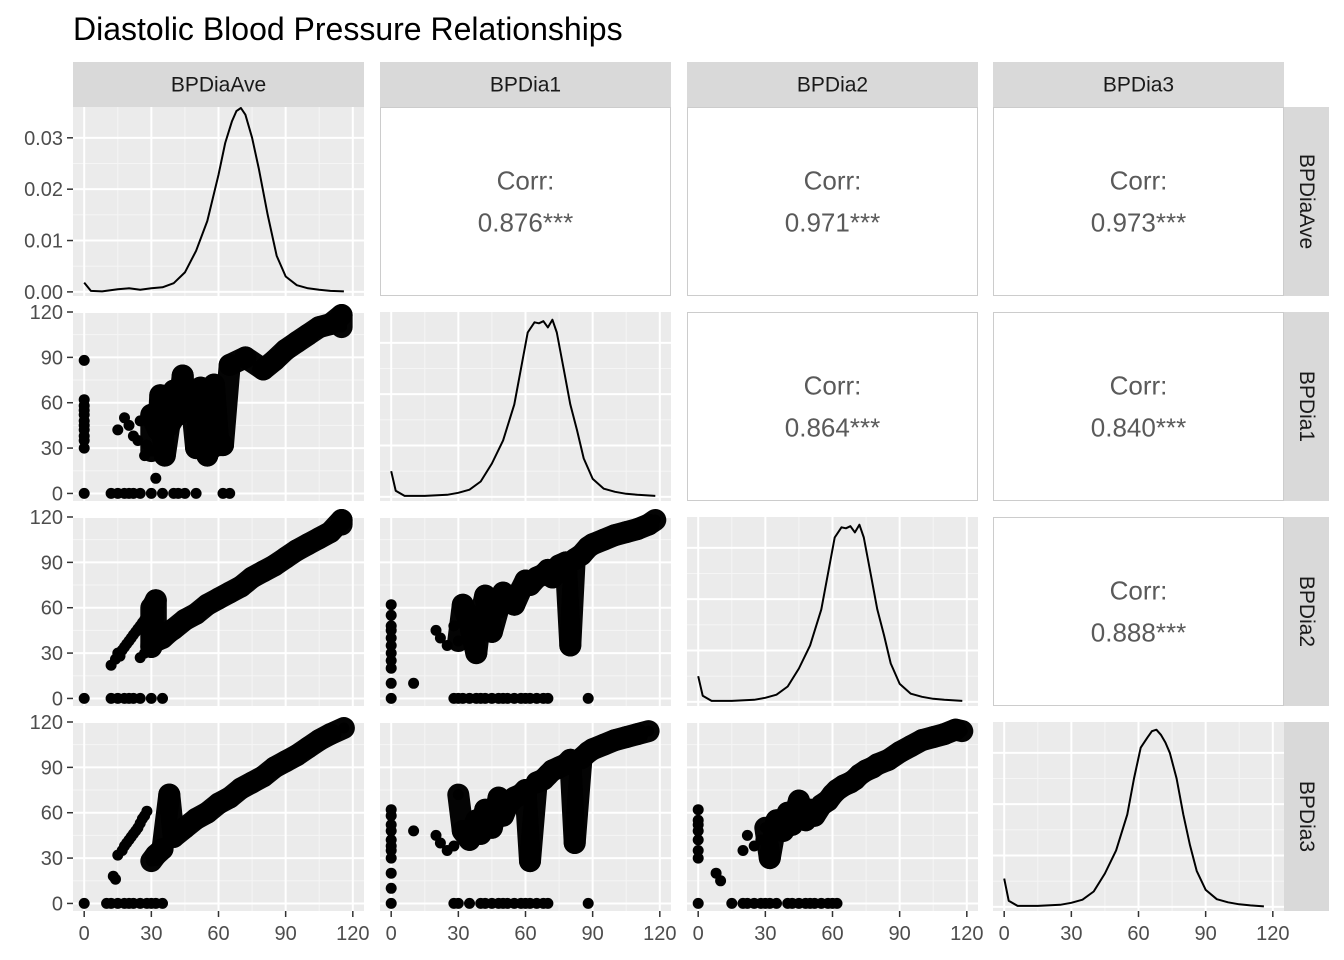 This screenshot has height=960, width=1344. What do you see at coordinates (215, 606) in the screenshot?
I see `scatter-series-BPDiaAve-BPDia2` at bounding box center [215, 606].